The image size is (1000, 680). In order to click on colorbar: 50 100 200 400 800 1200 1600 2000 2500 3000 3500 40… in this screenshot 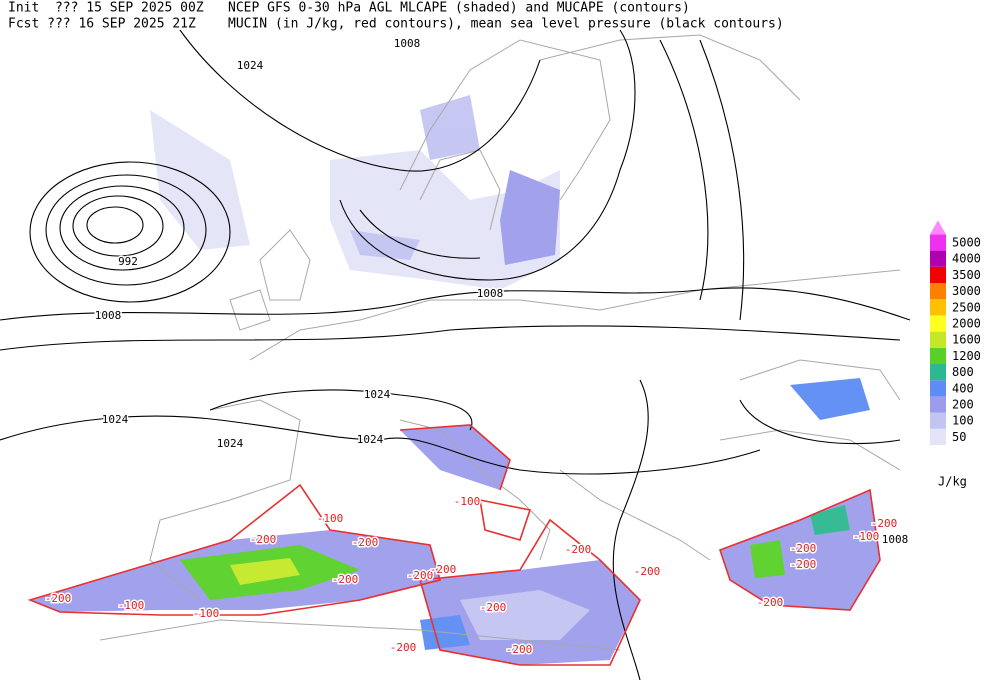, I will do `click(955, 354)`.